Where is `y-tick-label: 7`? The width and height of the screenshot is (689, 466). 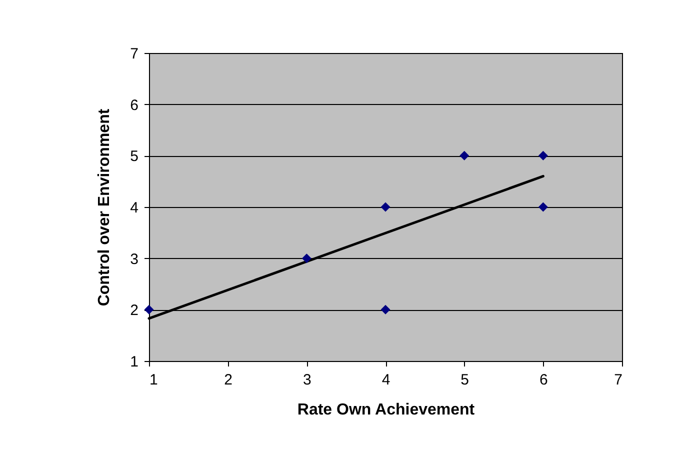 y-tick-label: 7 is located at coordinates (134, 54).